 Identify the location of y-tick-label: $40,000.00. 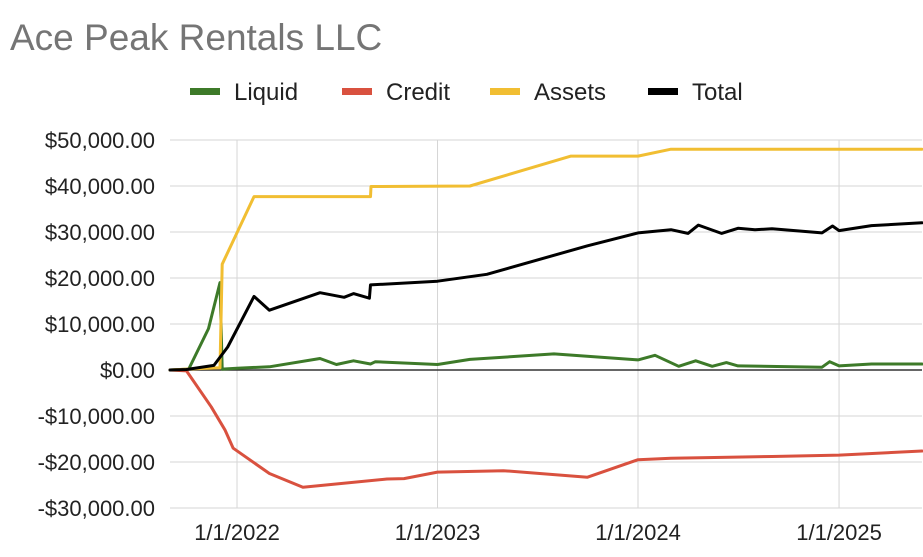
(100, 186).